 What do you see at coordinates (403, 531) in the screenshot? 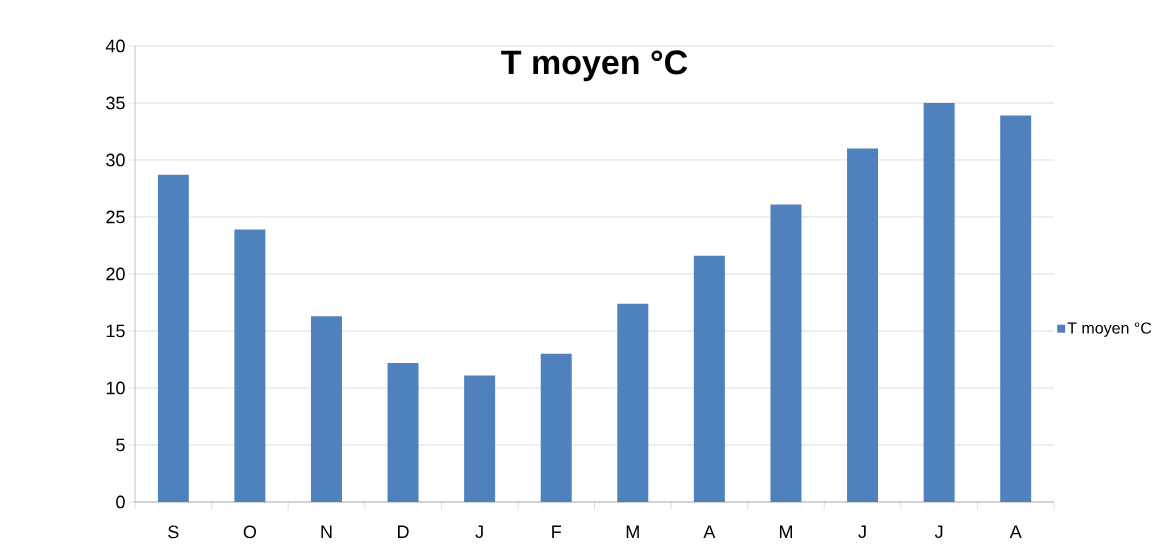
I see `x-tick-label: D` at bounding box center [403, 531].